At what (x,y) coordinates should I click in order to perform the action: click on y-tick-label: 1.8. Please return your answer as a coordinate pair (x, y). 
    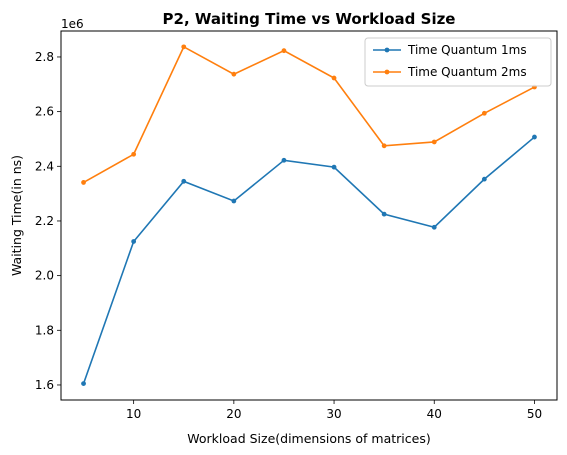
    Looking at the image, I should click on (44, 330).